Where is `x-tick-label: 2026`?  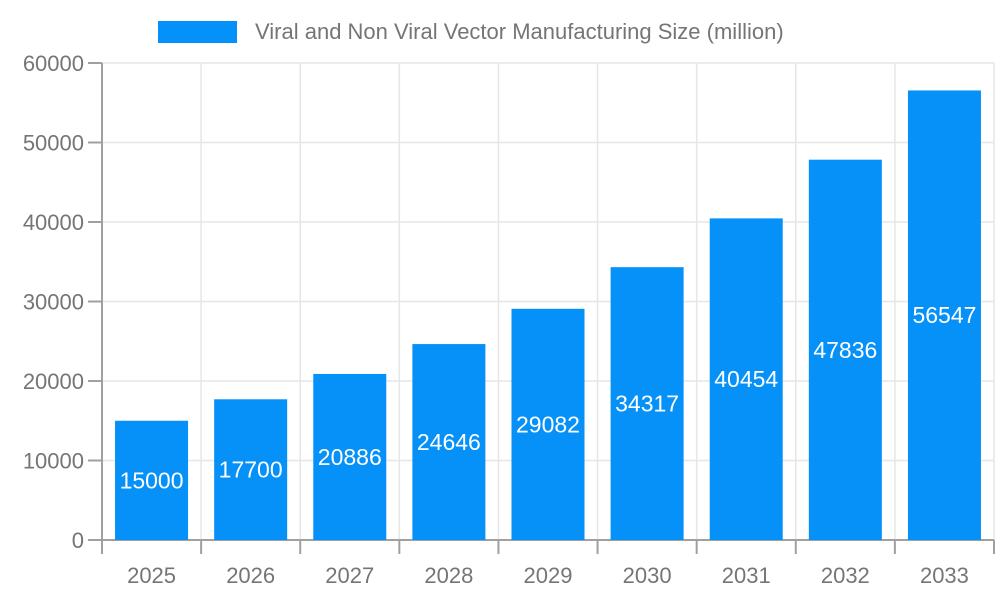 x-tick-label: 2026 is located at coordinates (250, 575).